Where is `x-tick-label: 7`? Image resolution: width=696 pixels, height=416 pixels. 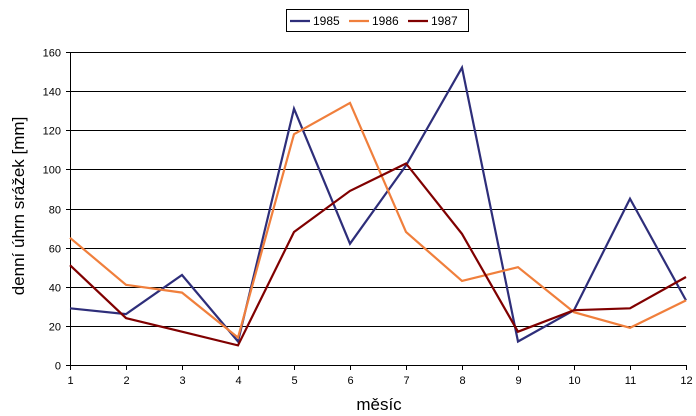
x-tick-label: 7 is located at coordinates (406, 381).